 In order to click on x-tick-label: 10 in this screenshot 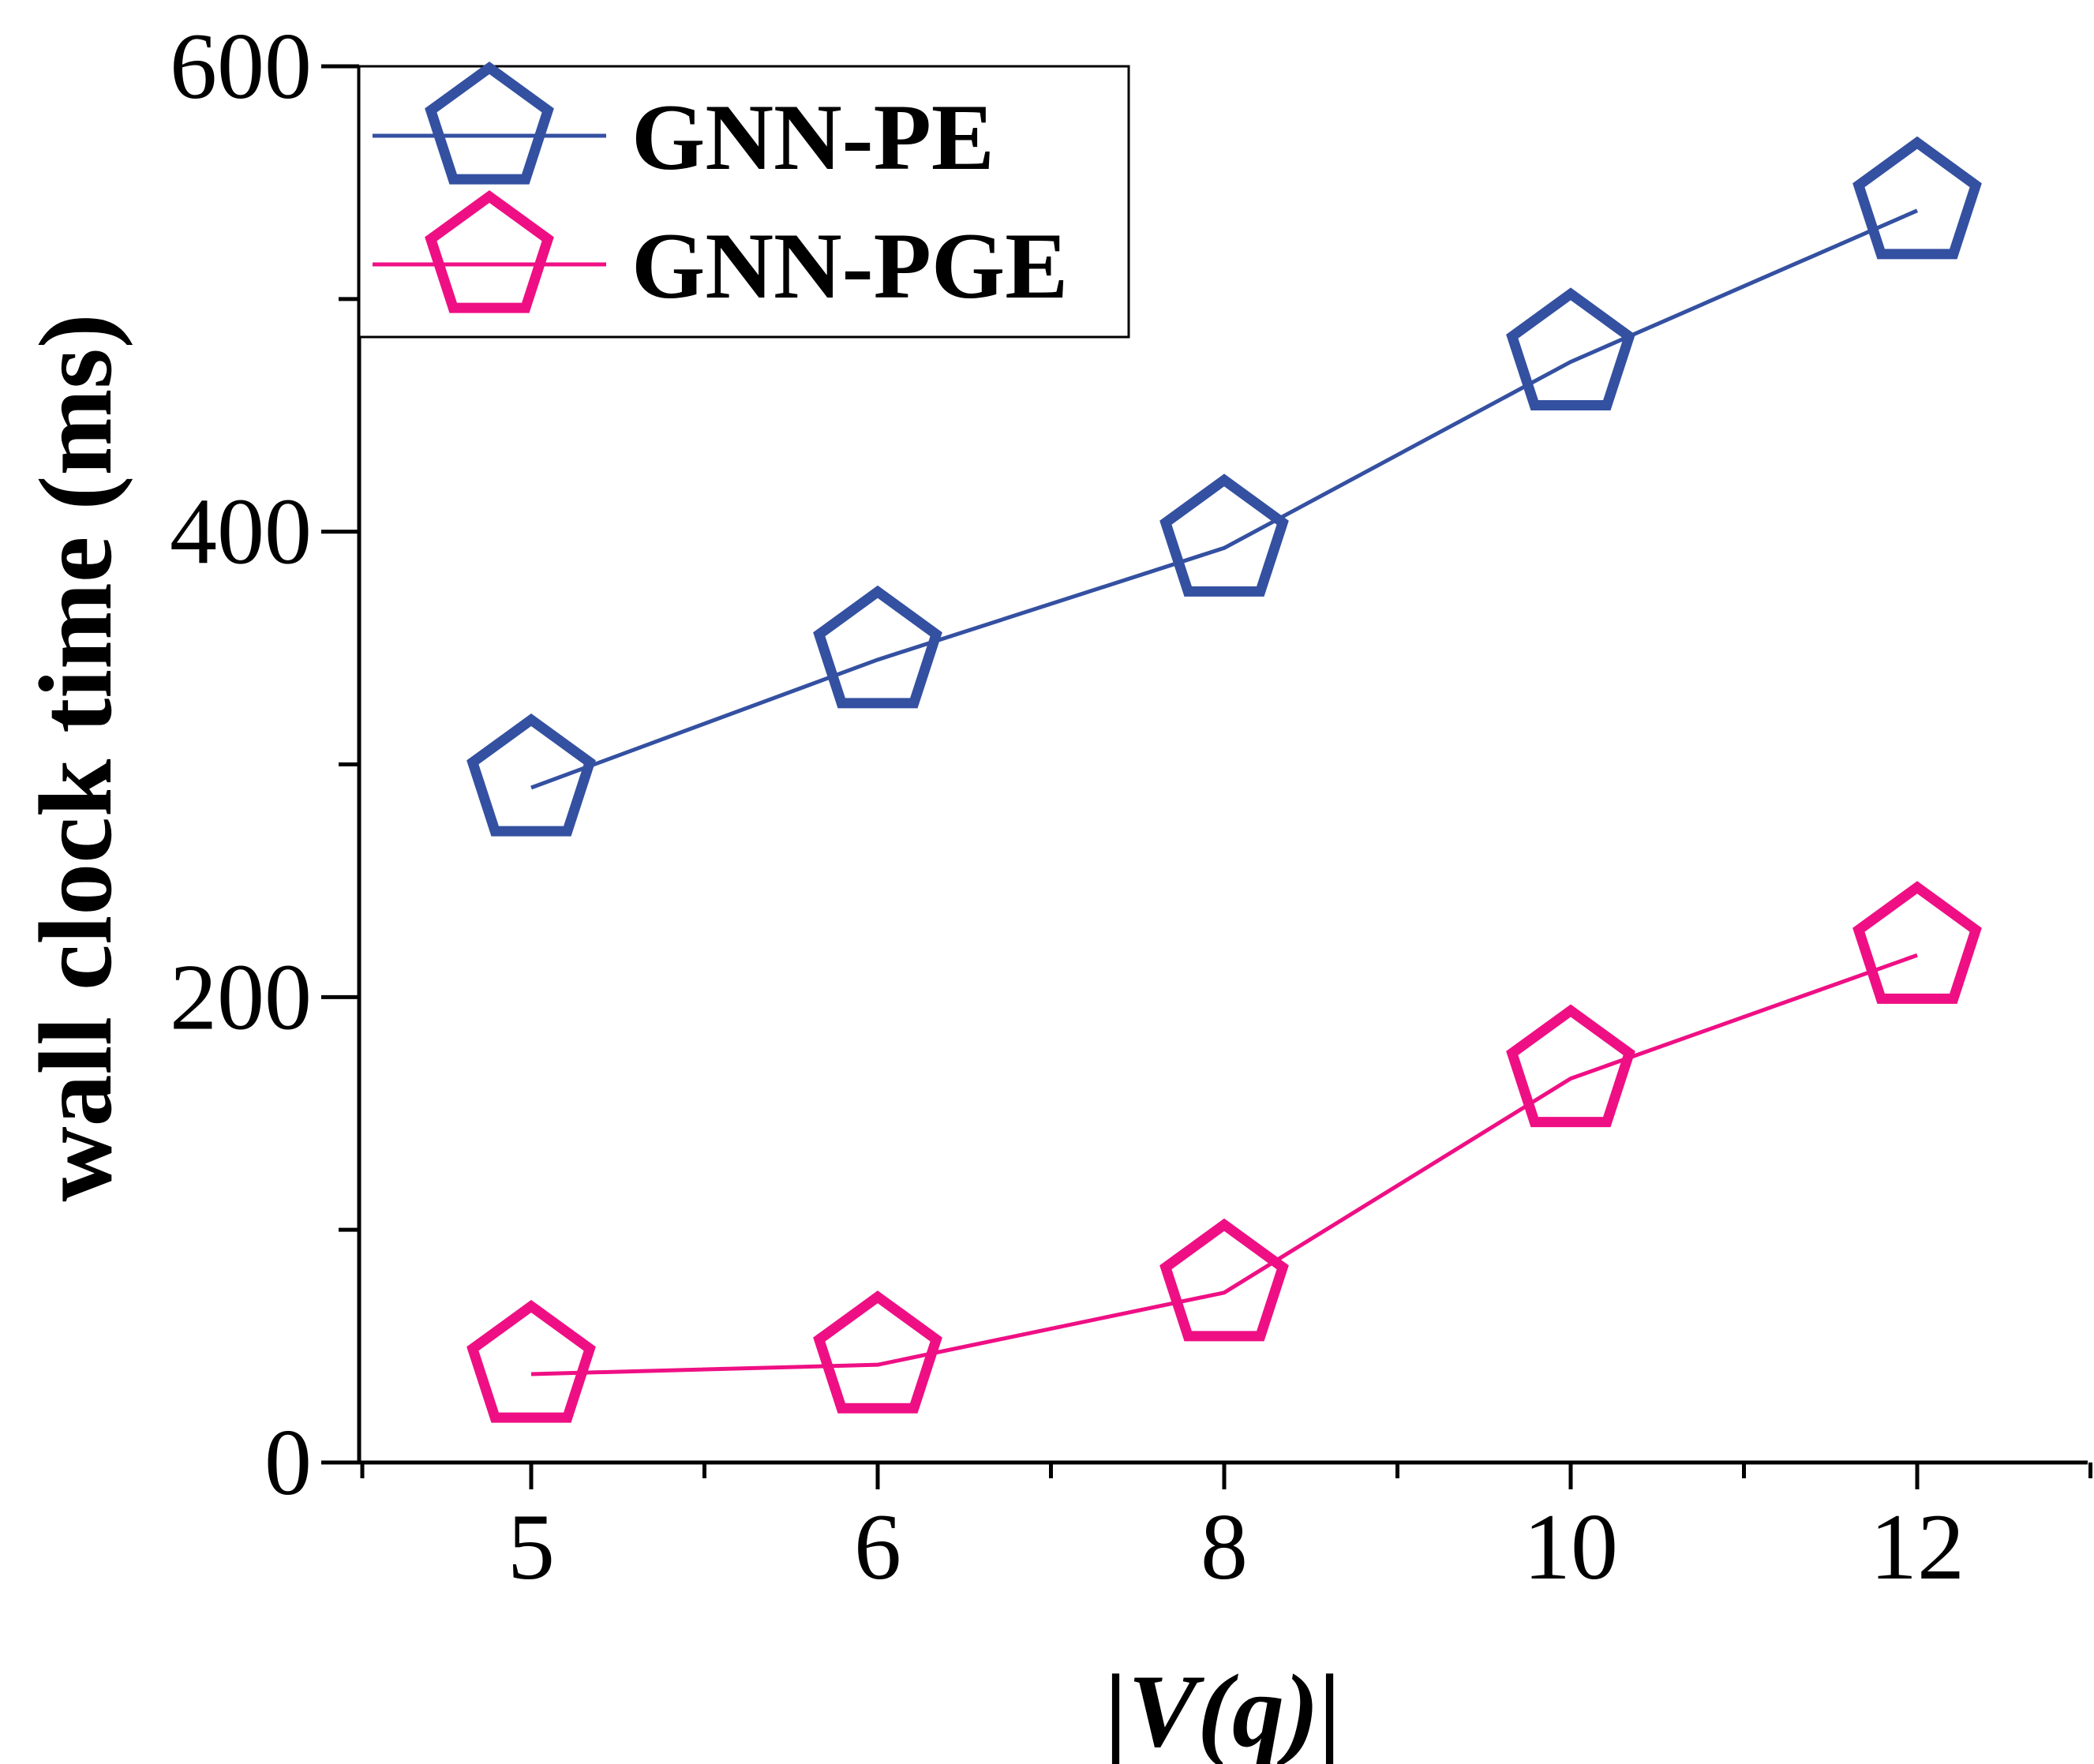, I will do `click(1570, 1546)`.